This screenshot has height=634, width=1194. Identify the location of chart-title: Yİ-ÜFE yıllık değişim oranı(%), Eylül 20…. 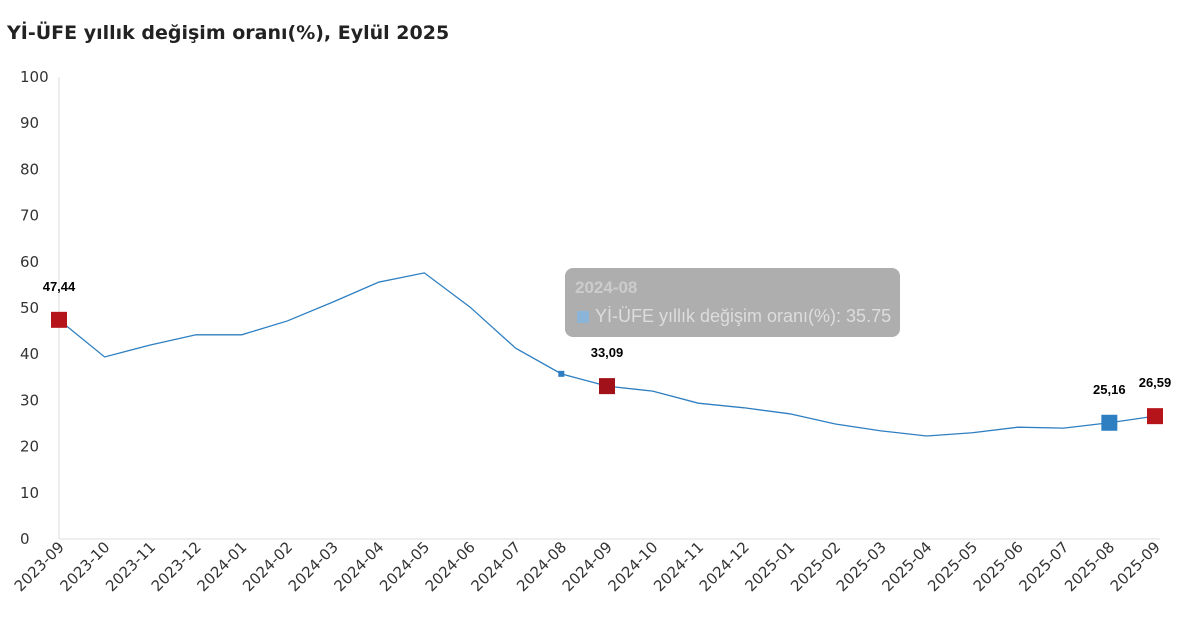
(228, 33).